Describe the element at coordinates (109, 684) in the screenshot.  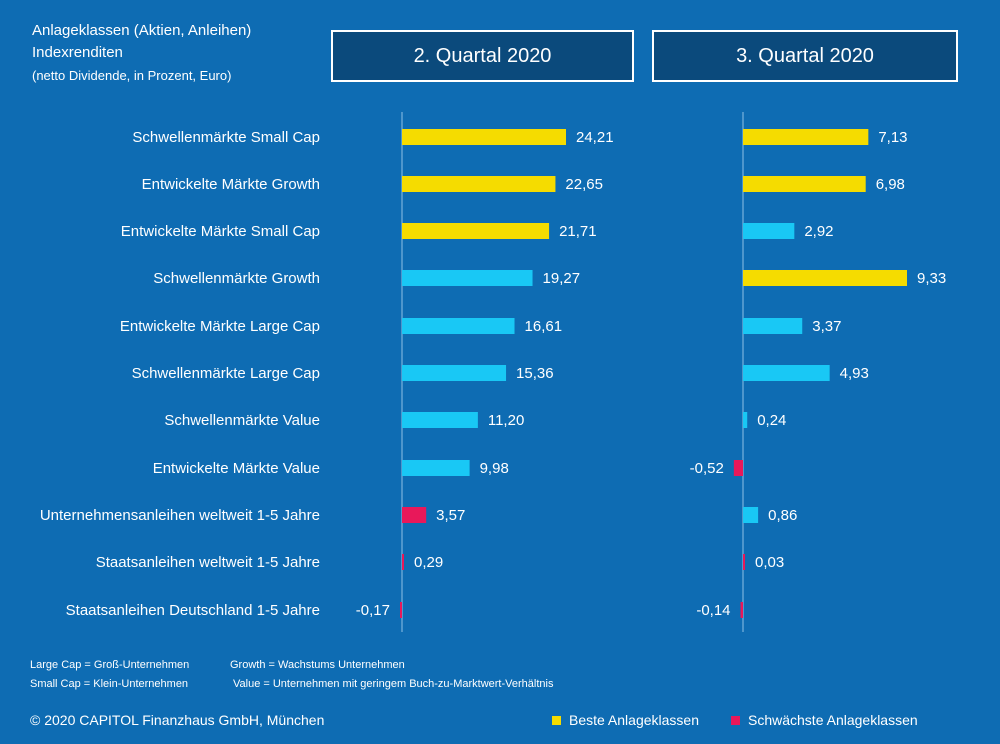
I see `footnote-small-cap: Small Cap = Klein-Unternehmen` at that location.